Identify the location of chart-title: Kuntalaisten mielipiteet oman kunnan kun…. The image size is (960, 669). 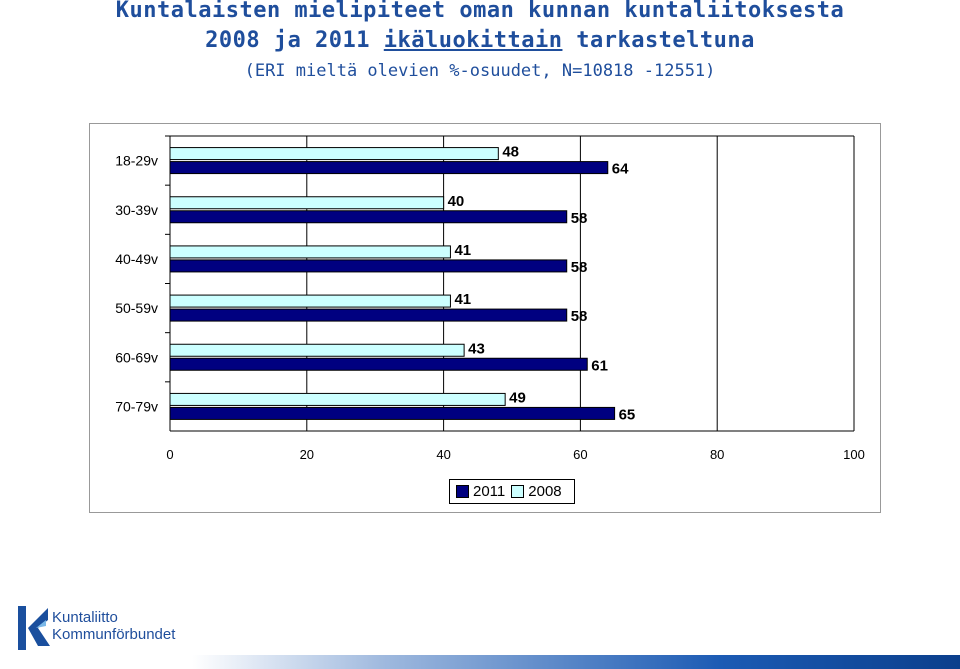
(480, 11).